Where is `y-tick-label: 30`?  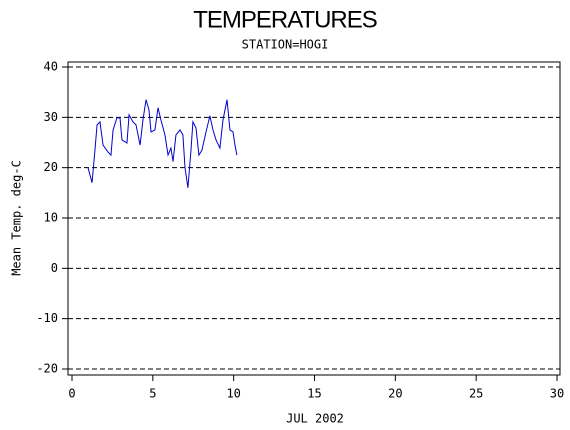
y-tick-label: 30 is located at coordinates (51, 117).